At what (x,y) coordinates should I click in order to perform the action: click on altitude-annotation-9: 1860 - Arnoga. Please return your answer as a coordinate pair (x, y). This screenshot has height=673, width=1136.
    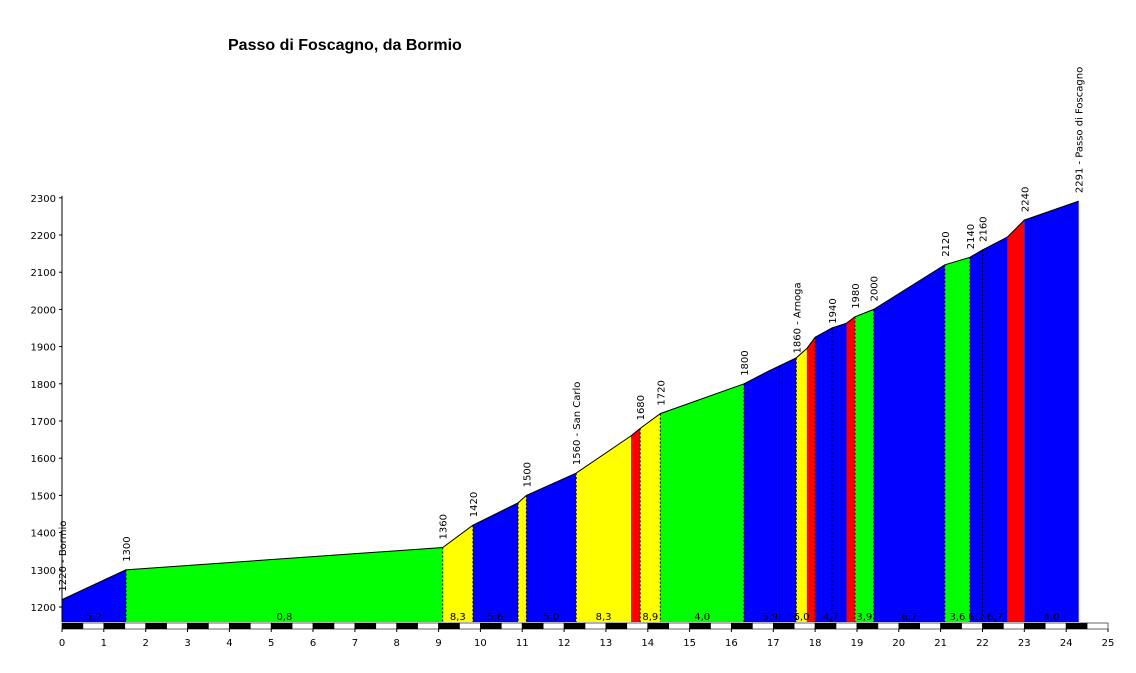
    Looking at the image, I should click on (797, 317).